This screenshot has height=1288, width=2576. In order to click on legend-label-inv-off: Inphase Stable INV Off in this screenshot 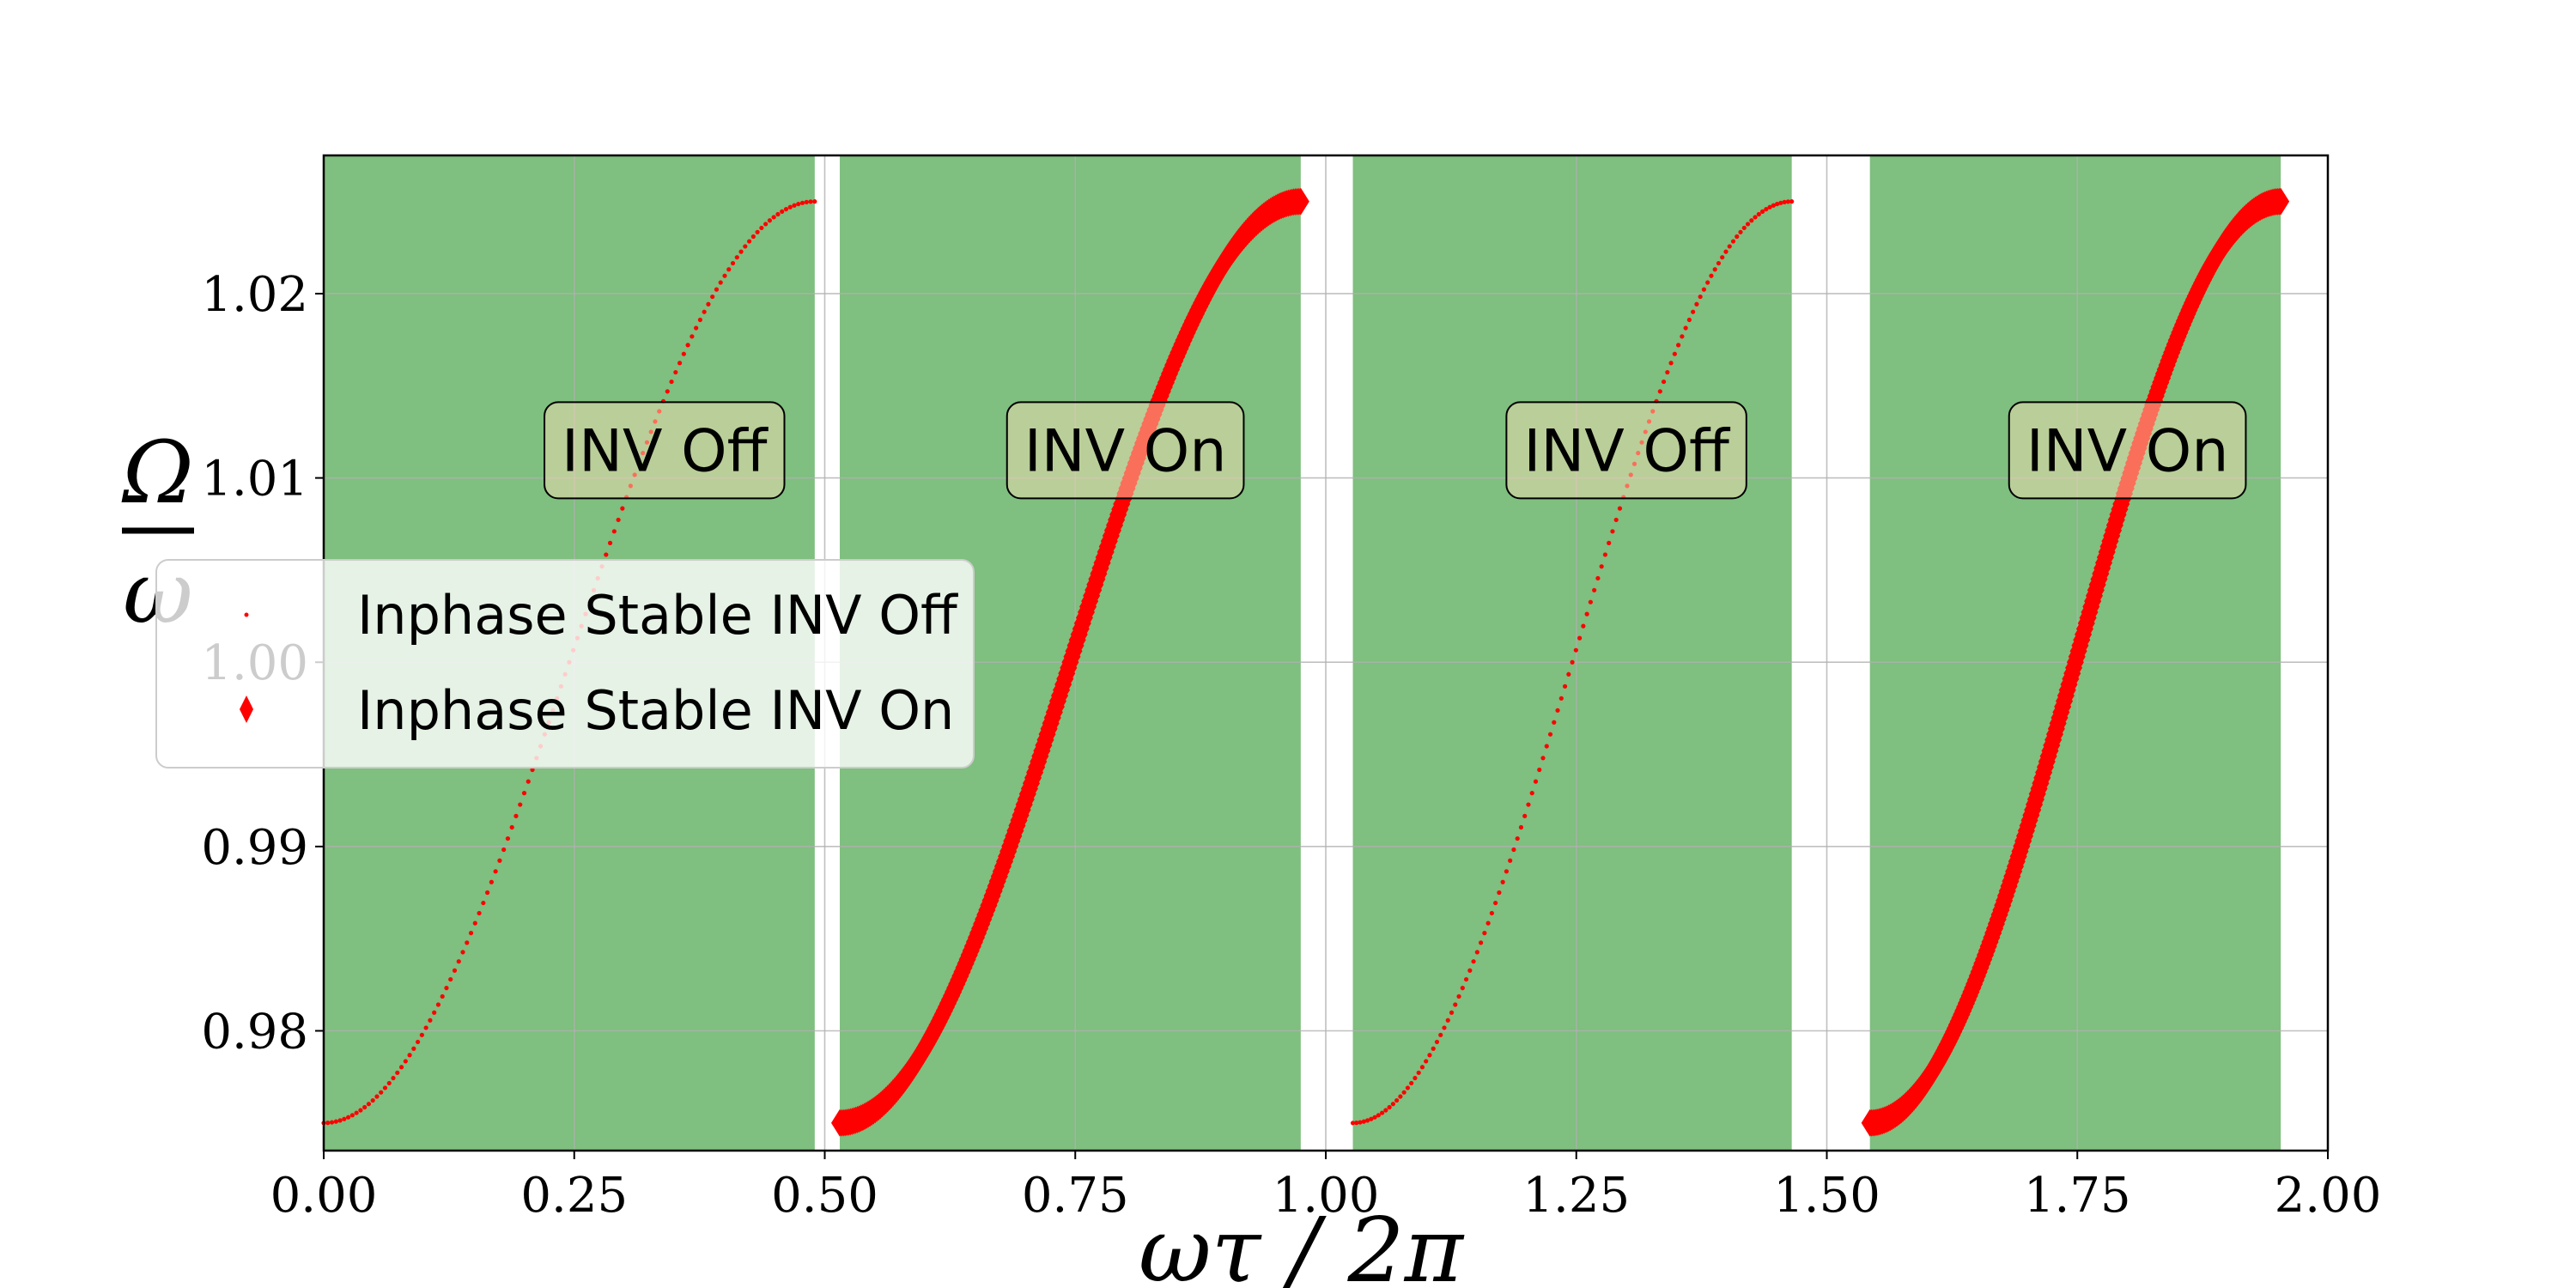, I will do `click(658, 616)`.